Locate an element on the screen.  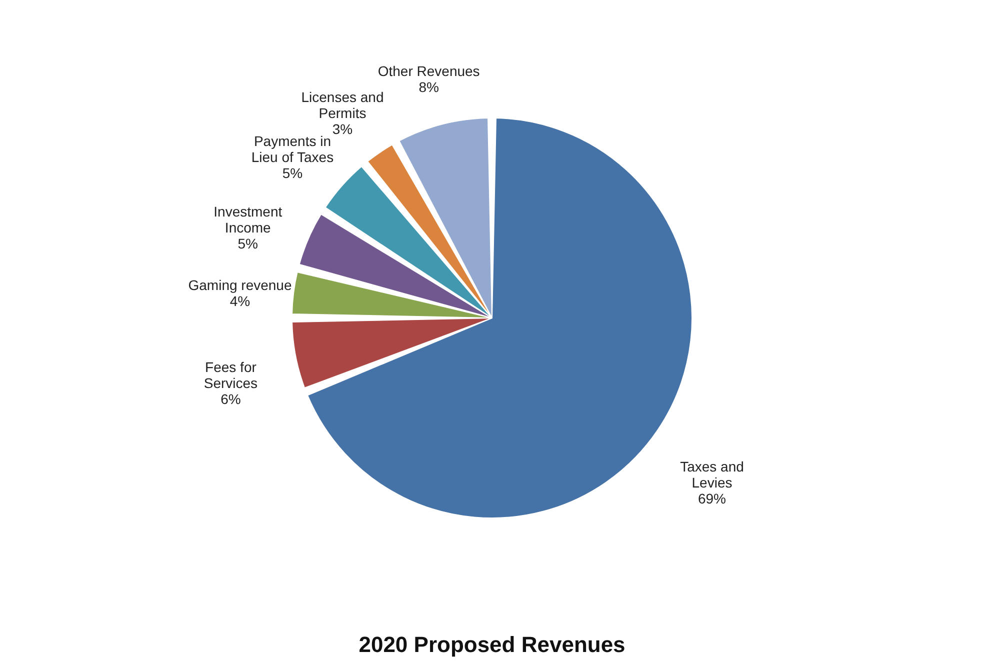
slice-label: Taxes and Levies is located at coordinates (712, 474).